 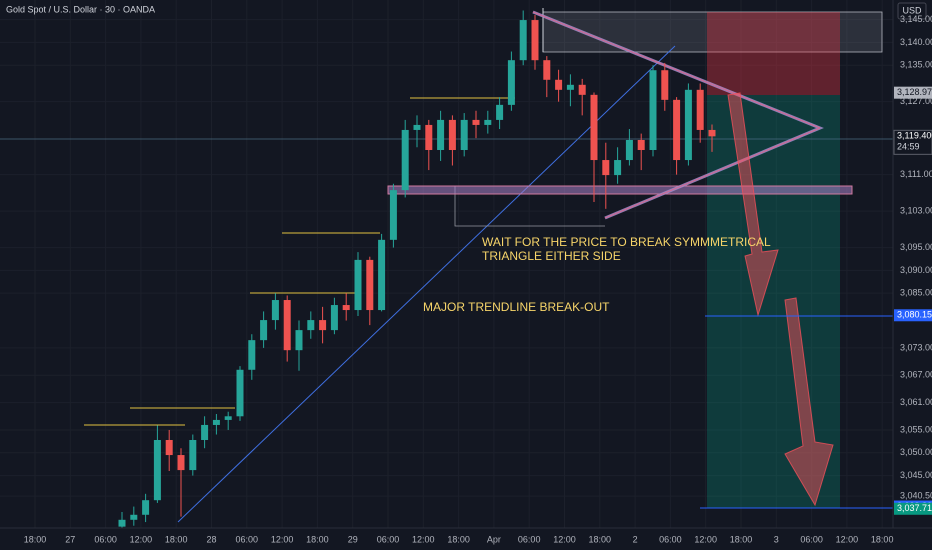 I want to click on y-tick-label: 3,135.000, so click(x=916, y=65).